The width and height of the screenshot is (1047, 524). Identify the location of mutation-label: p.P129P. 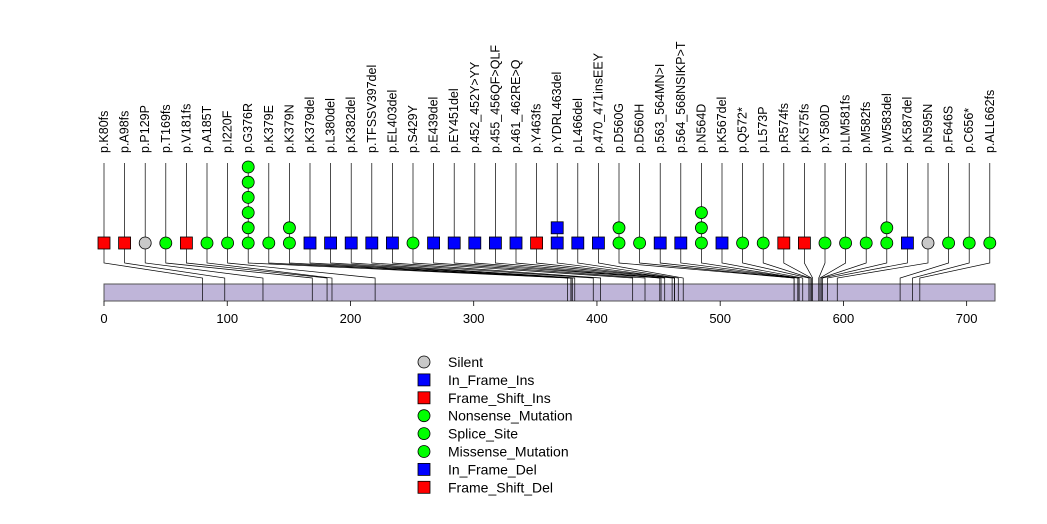
(145, 129).